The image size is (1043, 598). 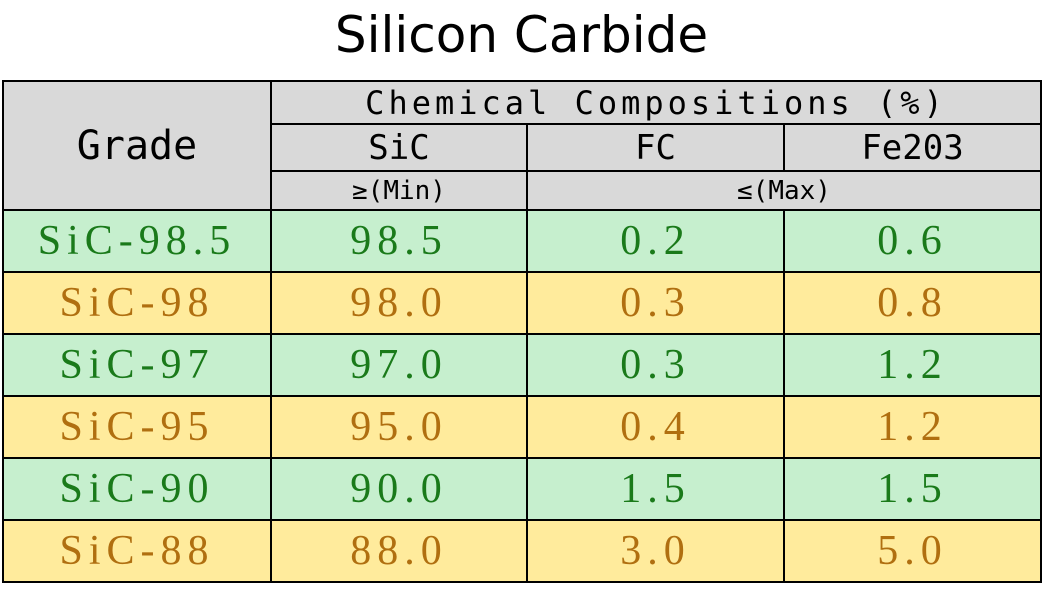 I want to click on limit-header: ≤(Max), so click(x=784, y=190).